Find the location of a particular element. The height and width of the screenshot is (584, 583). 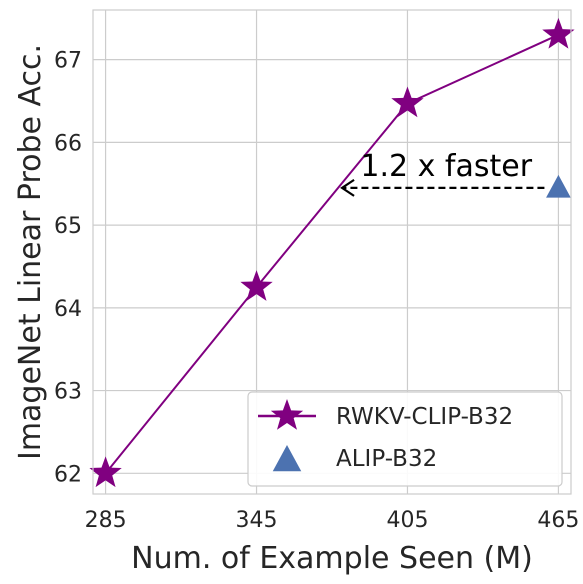

y-tick-label: 65 is located at coordinates (68, 226).